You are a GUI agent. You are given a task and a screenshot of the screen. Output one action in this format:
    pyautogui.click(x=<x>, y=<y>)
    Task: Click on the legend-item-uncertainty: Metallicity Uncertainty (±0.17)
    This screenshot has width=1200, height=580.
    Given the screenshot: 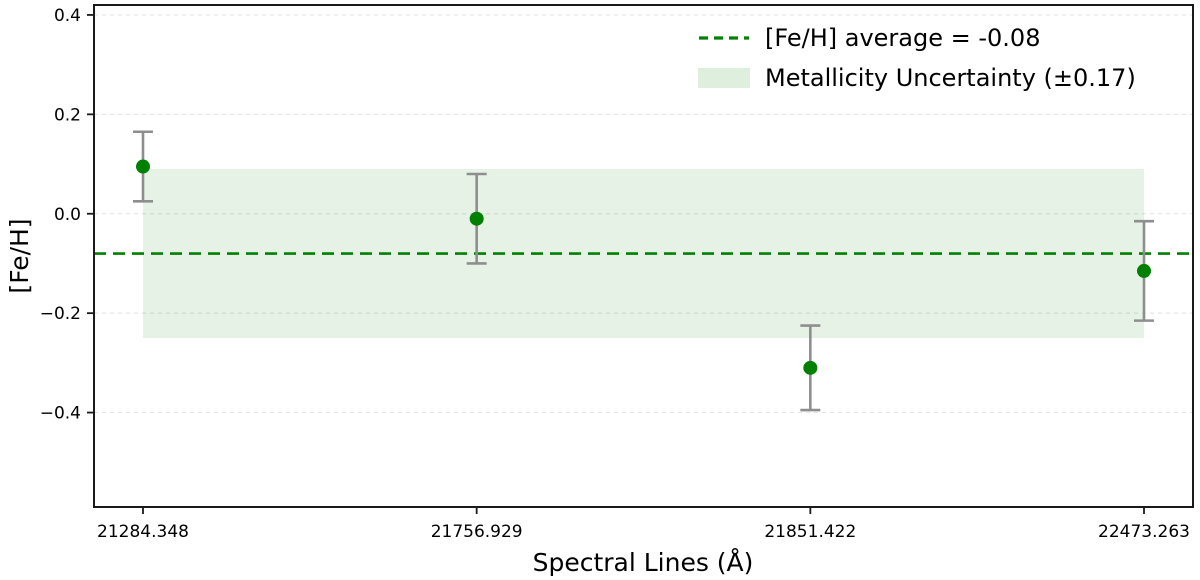 What is the action you would take?
    pyautogui.click(x=917, y=78)
    